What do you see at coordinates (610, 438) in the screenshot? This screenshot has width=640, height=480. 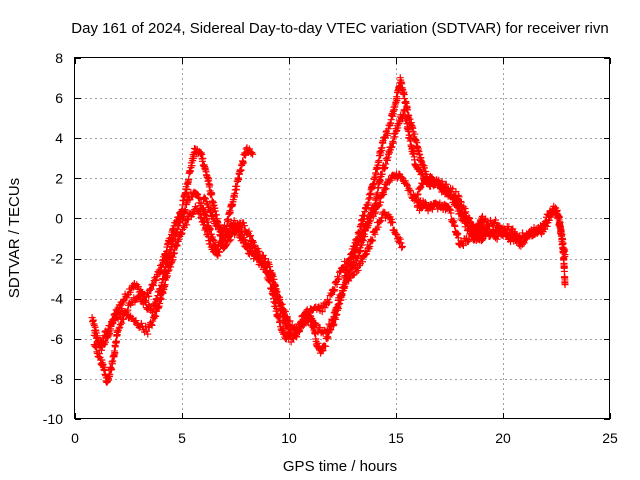 I see `x-tick-label: 25` at bounding box center [610, 438].